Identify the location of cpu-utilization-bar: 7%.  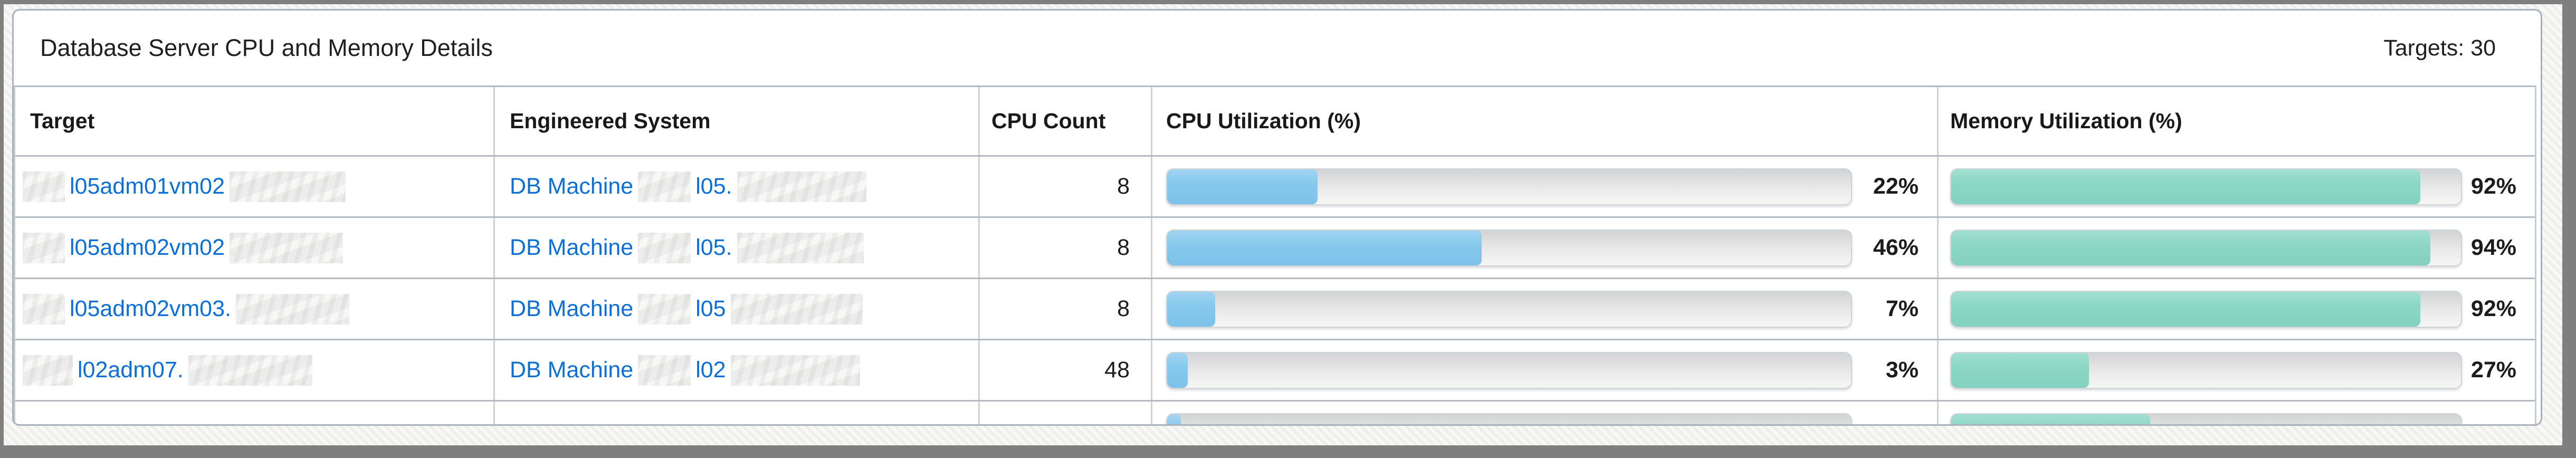
(1544, 309).